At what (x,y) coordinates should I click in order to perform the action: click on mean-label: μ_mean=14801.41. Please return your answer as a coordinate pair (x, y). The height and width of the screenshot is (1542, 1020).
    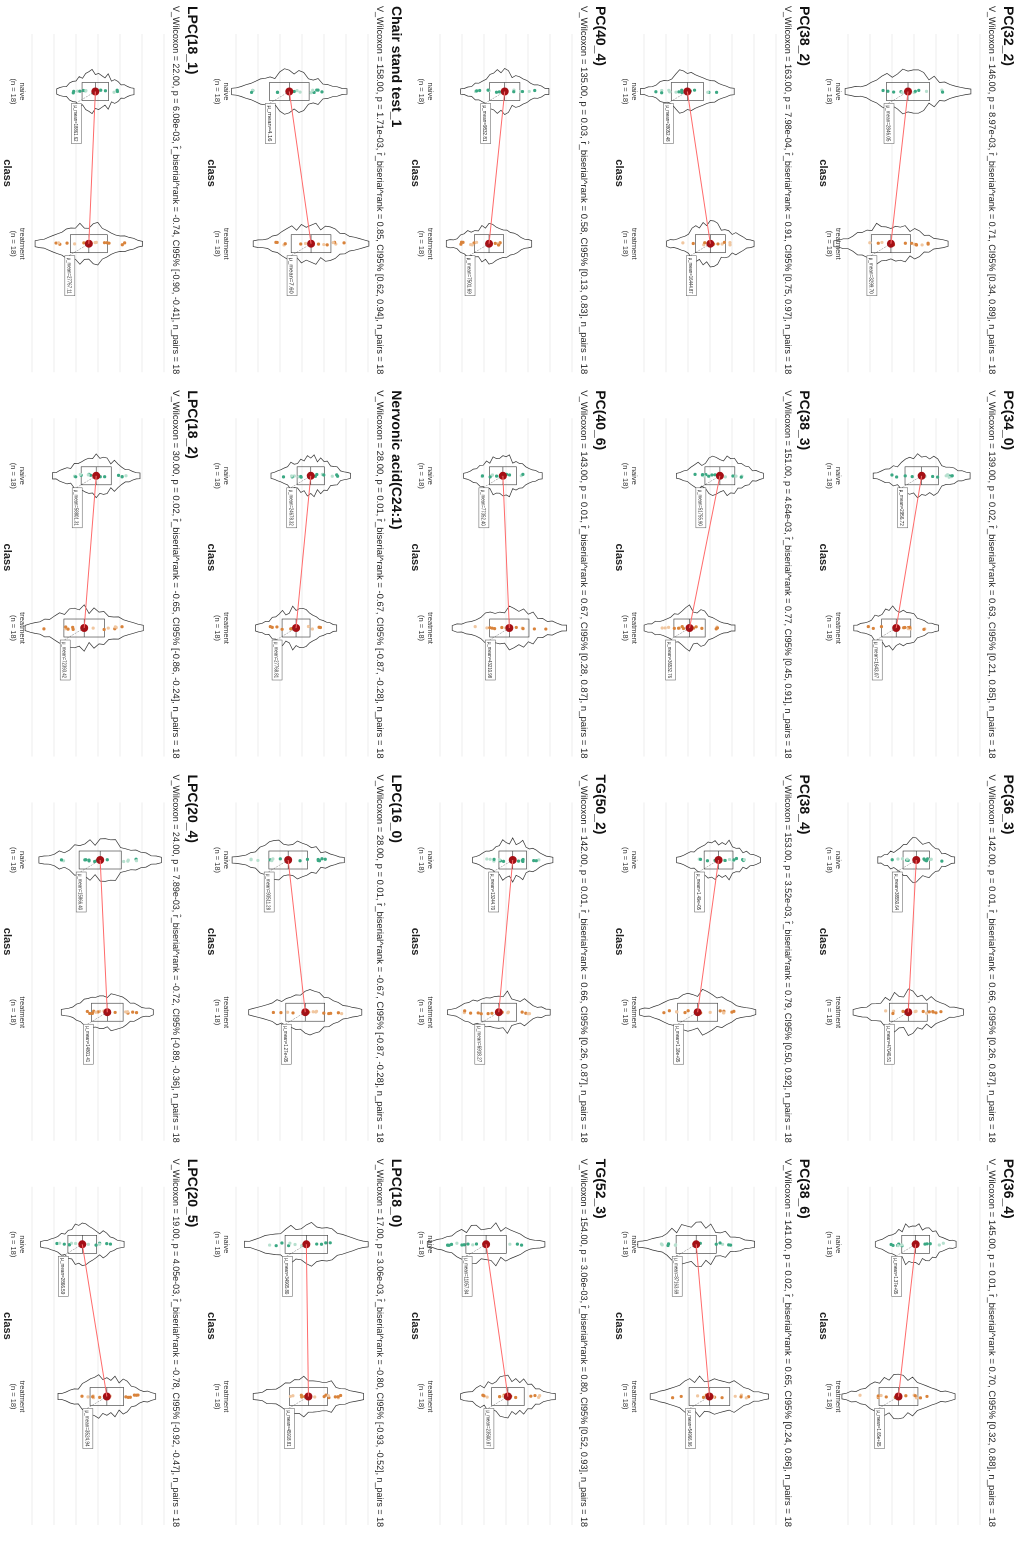
    Looking at the image, I should click on (87, 1044).